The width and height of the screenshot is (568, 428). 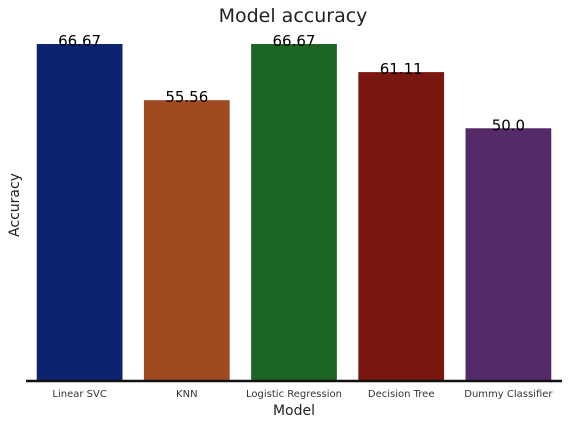 What do you see at coordinates (294, 411) in the screenshot?
I see `x-axis-label: Model` at bounding box center [294, 411].